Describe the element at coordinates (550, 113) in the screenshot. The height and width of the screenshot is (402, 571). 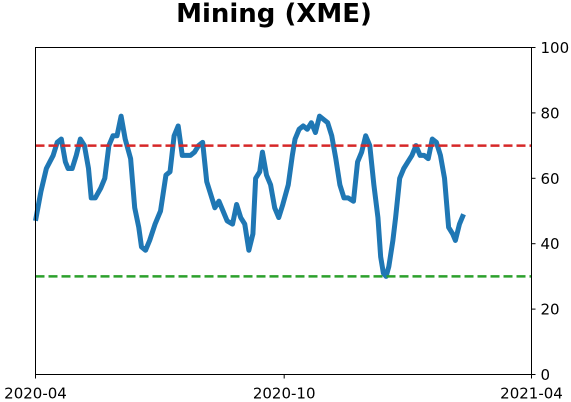
I see `y-tick-label: 80` at that location.